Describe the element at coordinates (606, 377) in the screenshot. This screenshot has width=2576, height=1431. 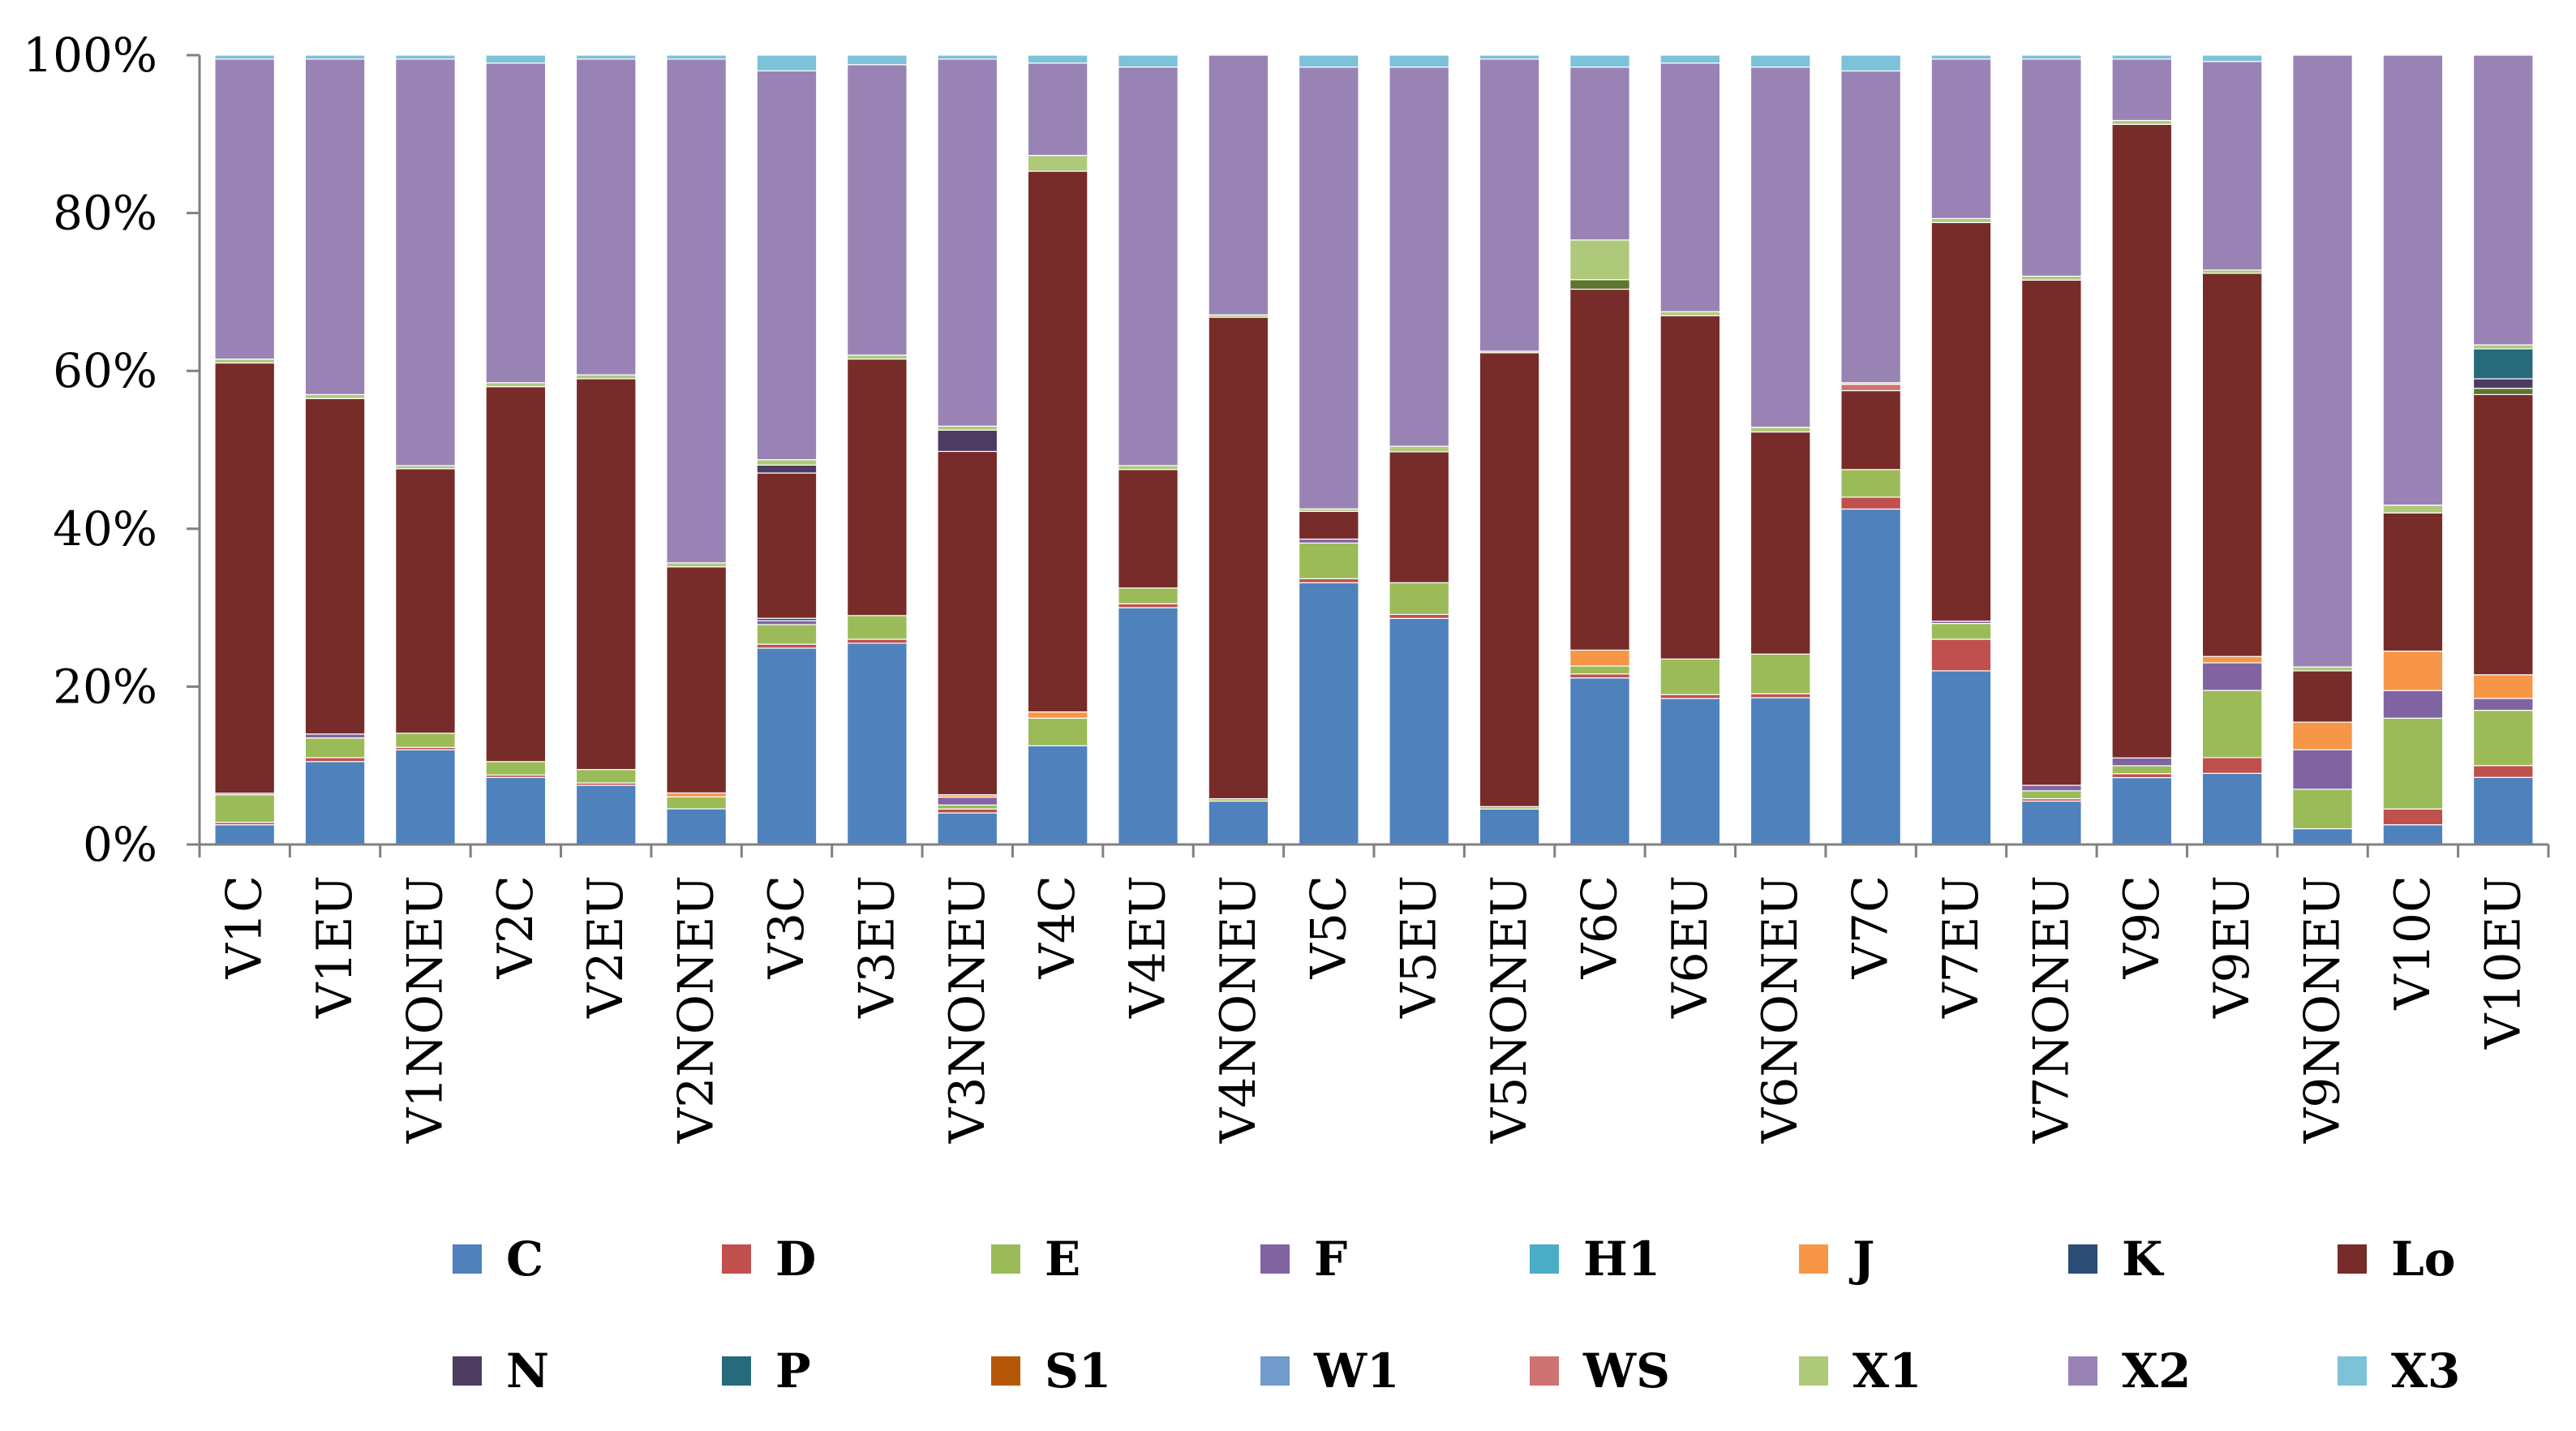
I see `bar-segment-V2EU-X1` at that location.